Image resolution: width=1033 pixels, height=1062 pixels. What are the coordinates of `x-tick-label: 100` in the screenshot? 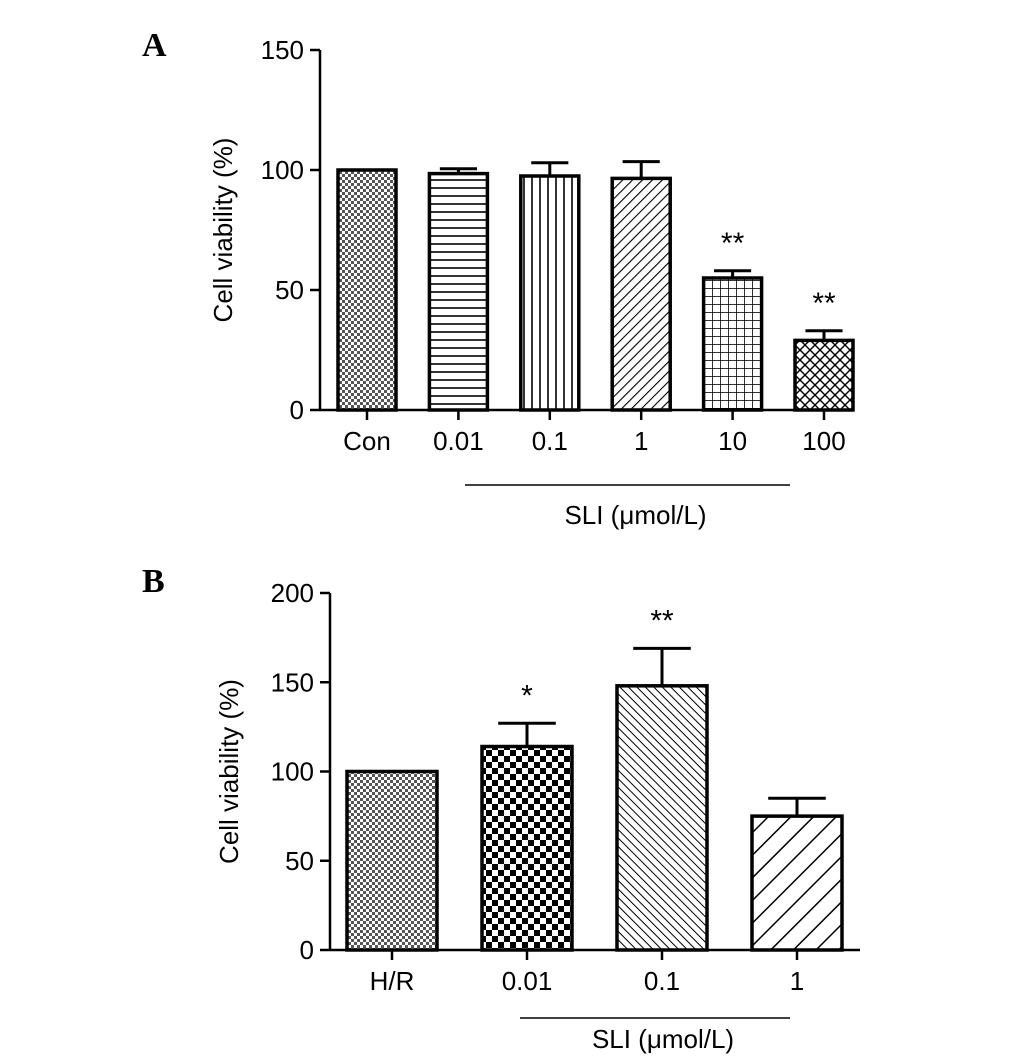 It's located at (823, 441).